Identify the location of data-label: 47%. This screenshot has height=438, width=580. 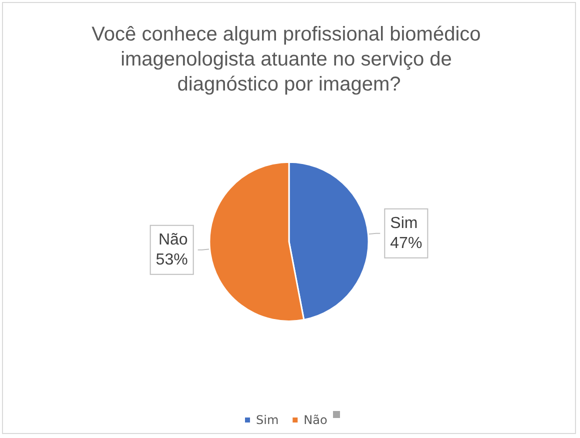
(406, 243).